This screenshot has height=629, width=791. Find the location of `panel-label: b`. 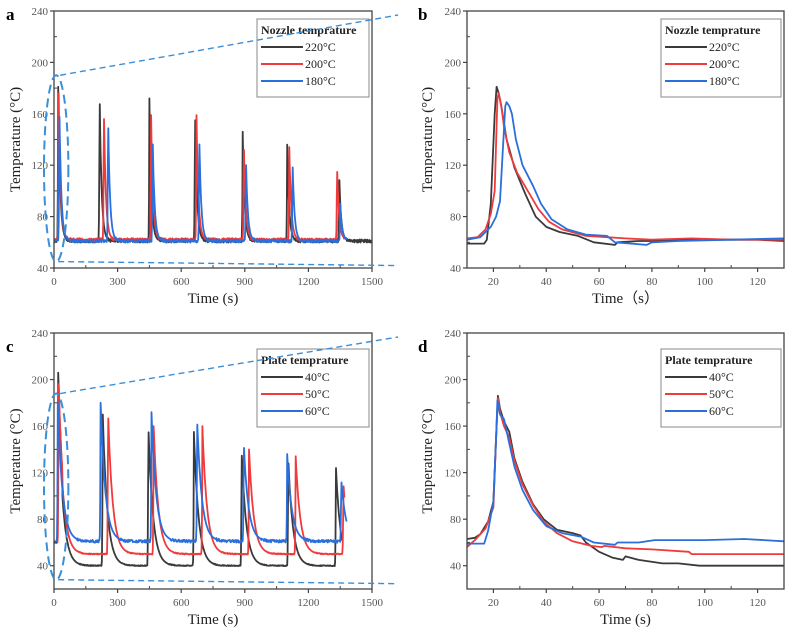

panel-label: b is located at coordinates (422, 14).